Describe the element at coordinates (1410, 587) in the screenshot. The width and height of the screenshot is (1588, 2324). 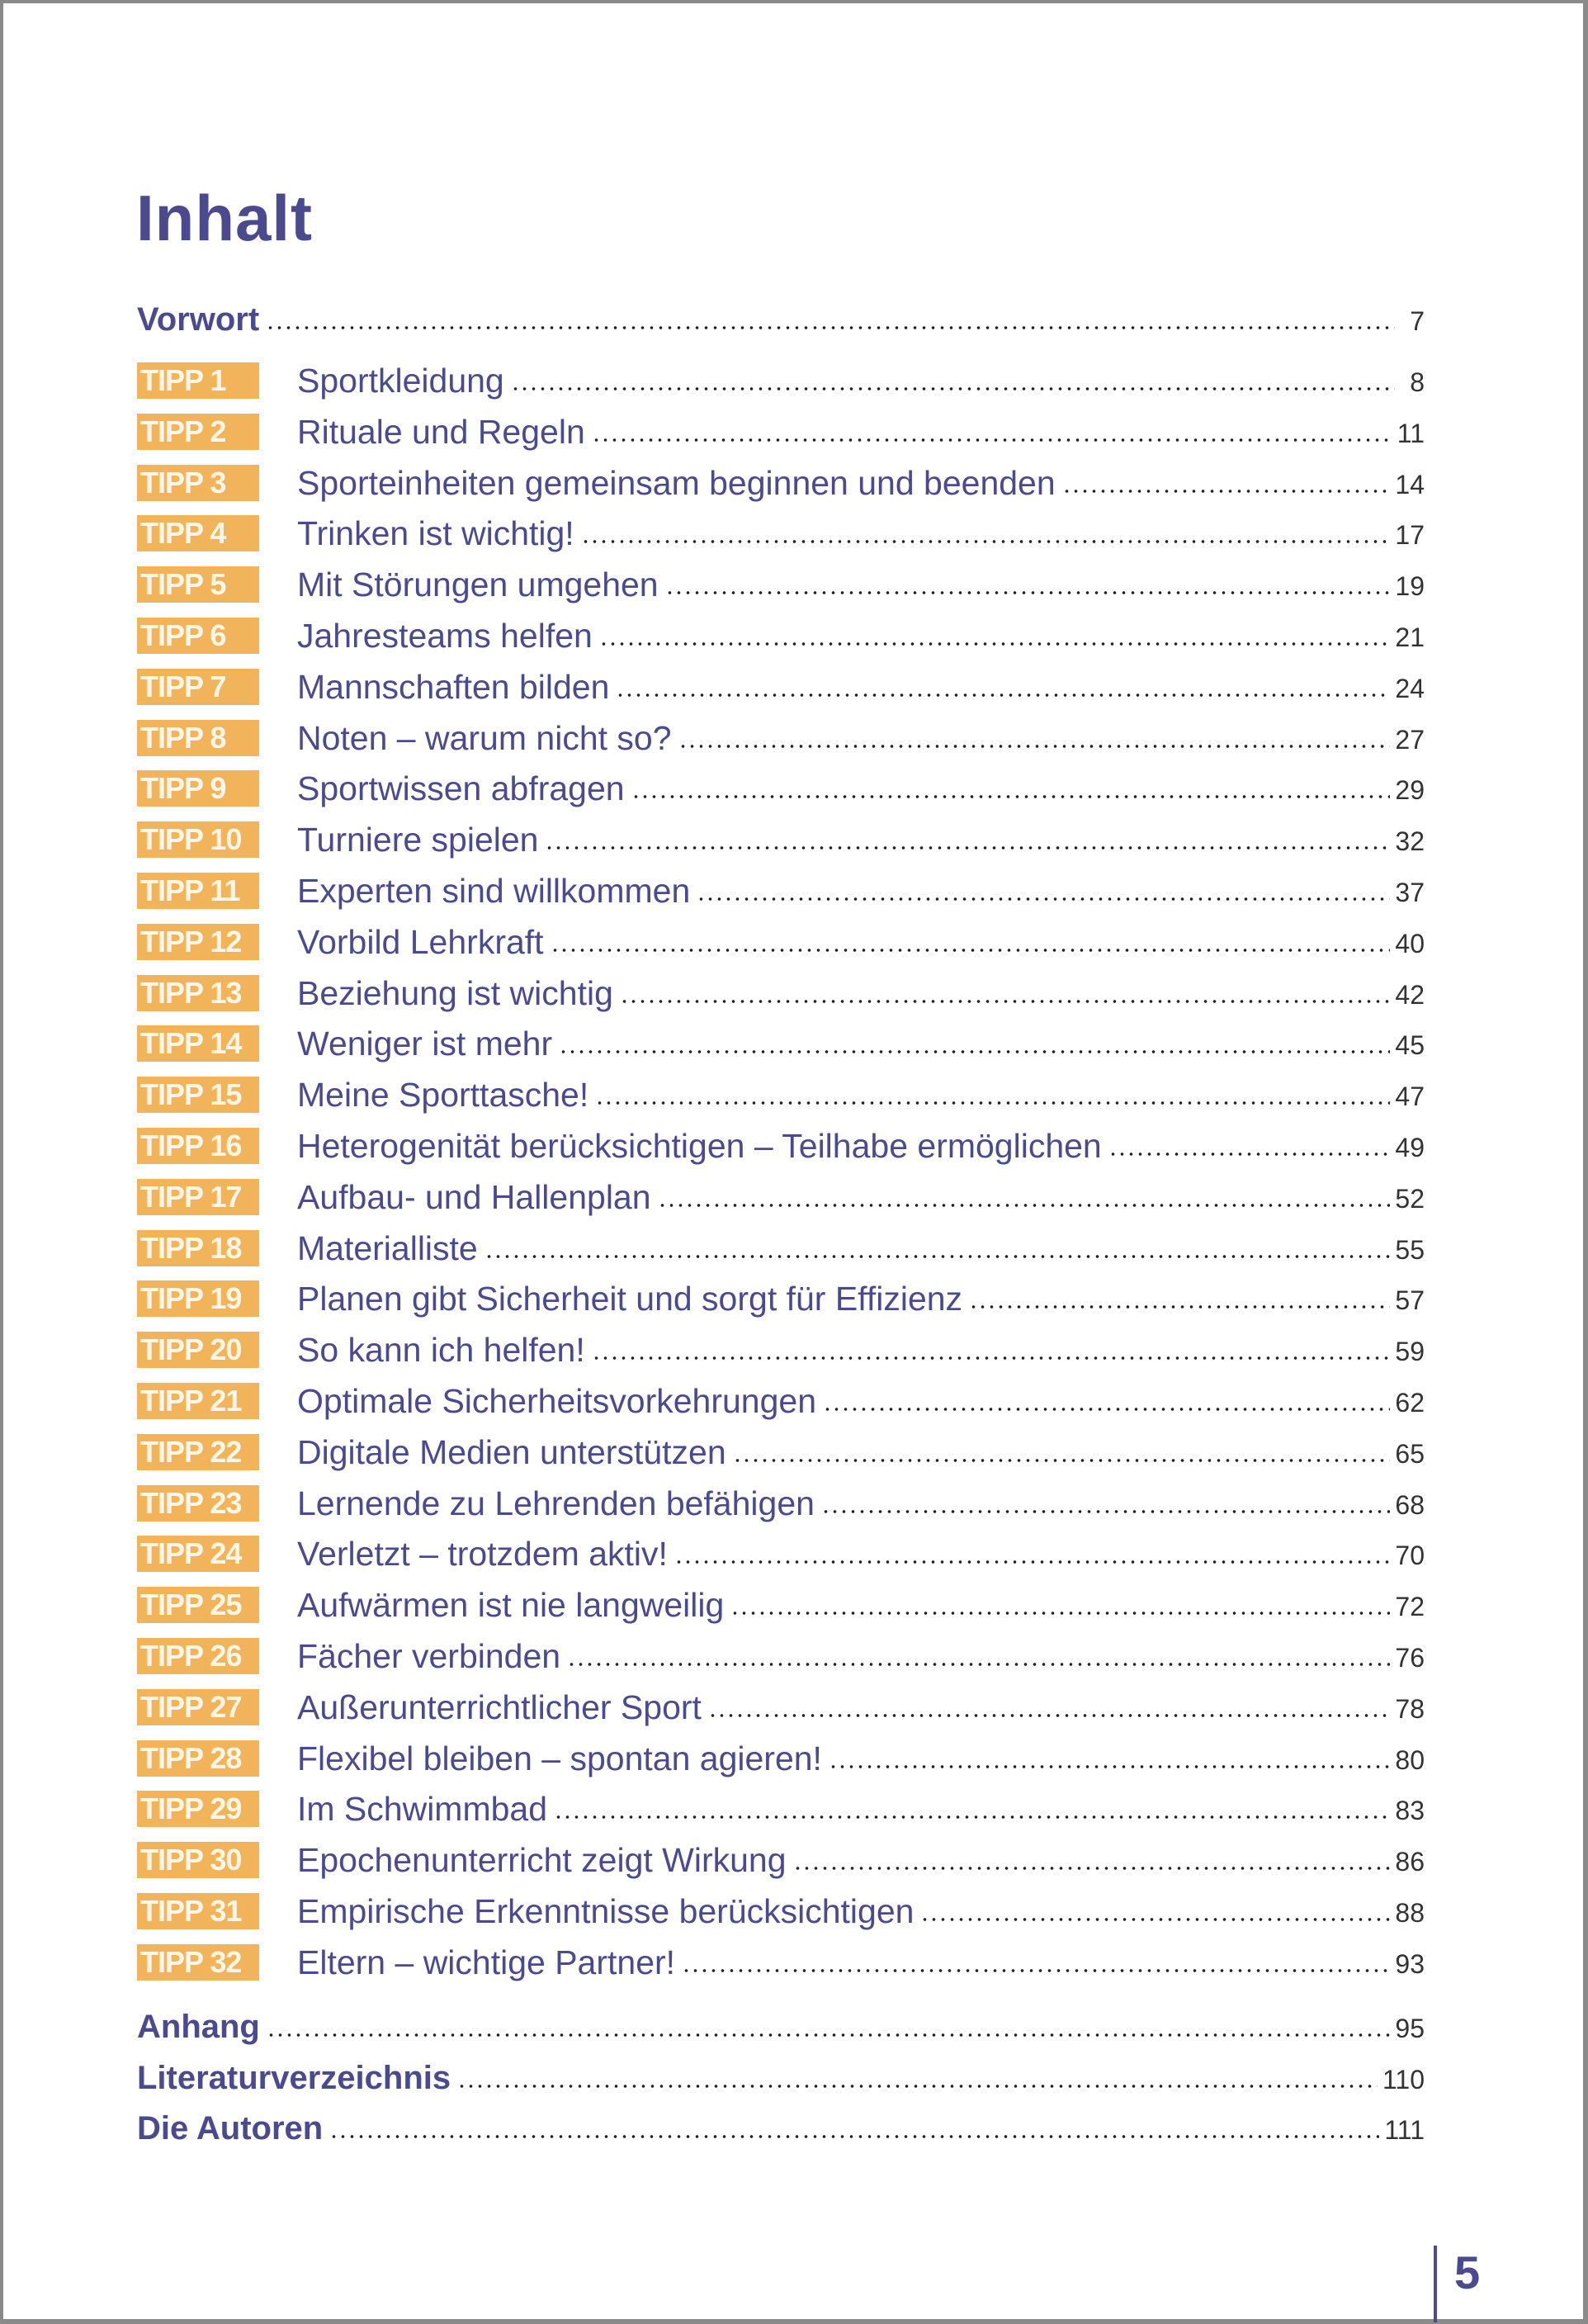
I see `toc-page-number: 19` at that location.